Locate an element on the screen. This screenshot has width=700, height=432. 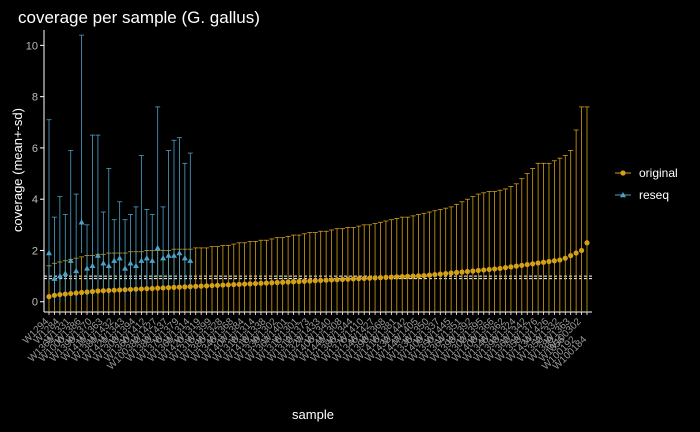
y-tick-label: 8 is located at coordinates (35, 98).